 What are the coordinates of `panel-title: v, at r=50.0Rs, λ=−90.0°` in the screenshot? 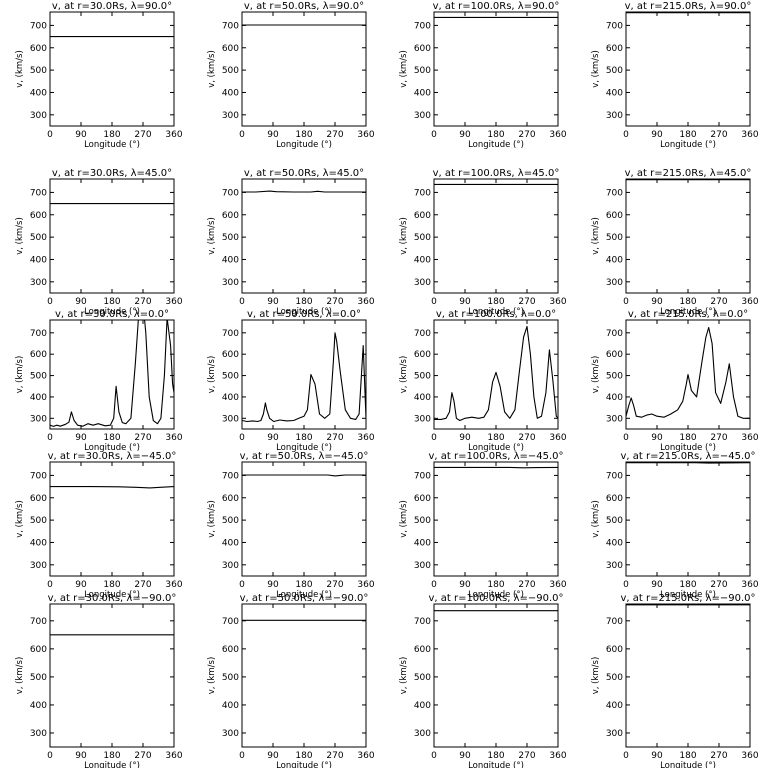 It's located at (304, 598).